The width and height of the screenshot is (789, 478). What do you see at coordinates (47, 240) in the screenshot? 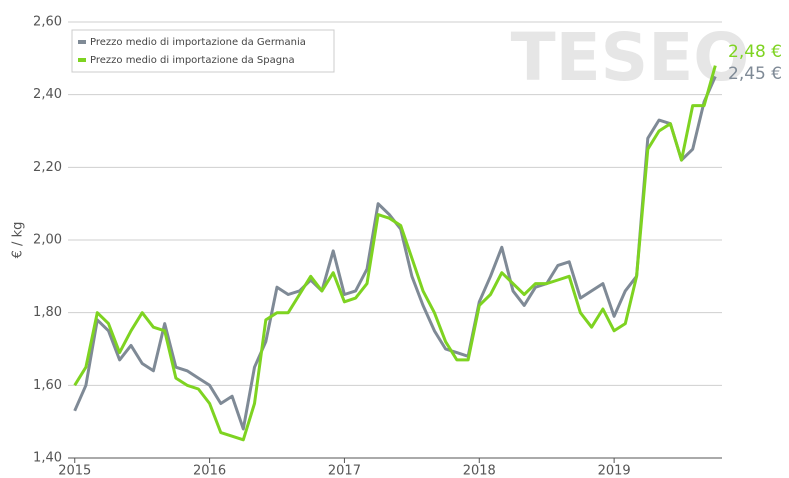
I see `y-tick-label: 2,00` at bounding box center [47, 240].